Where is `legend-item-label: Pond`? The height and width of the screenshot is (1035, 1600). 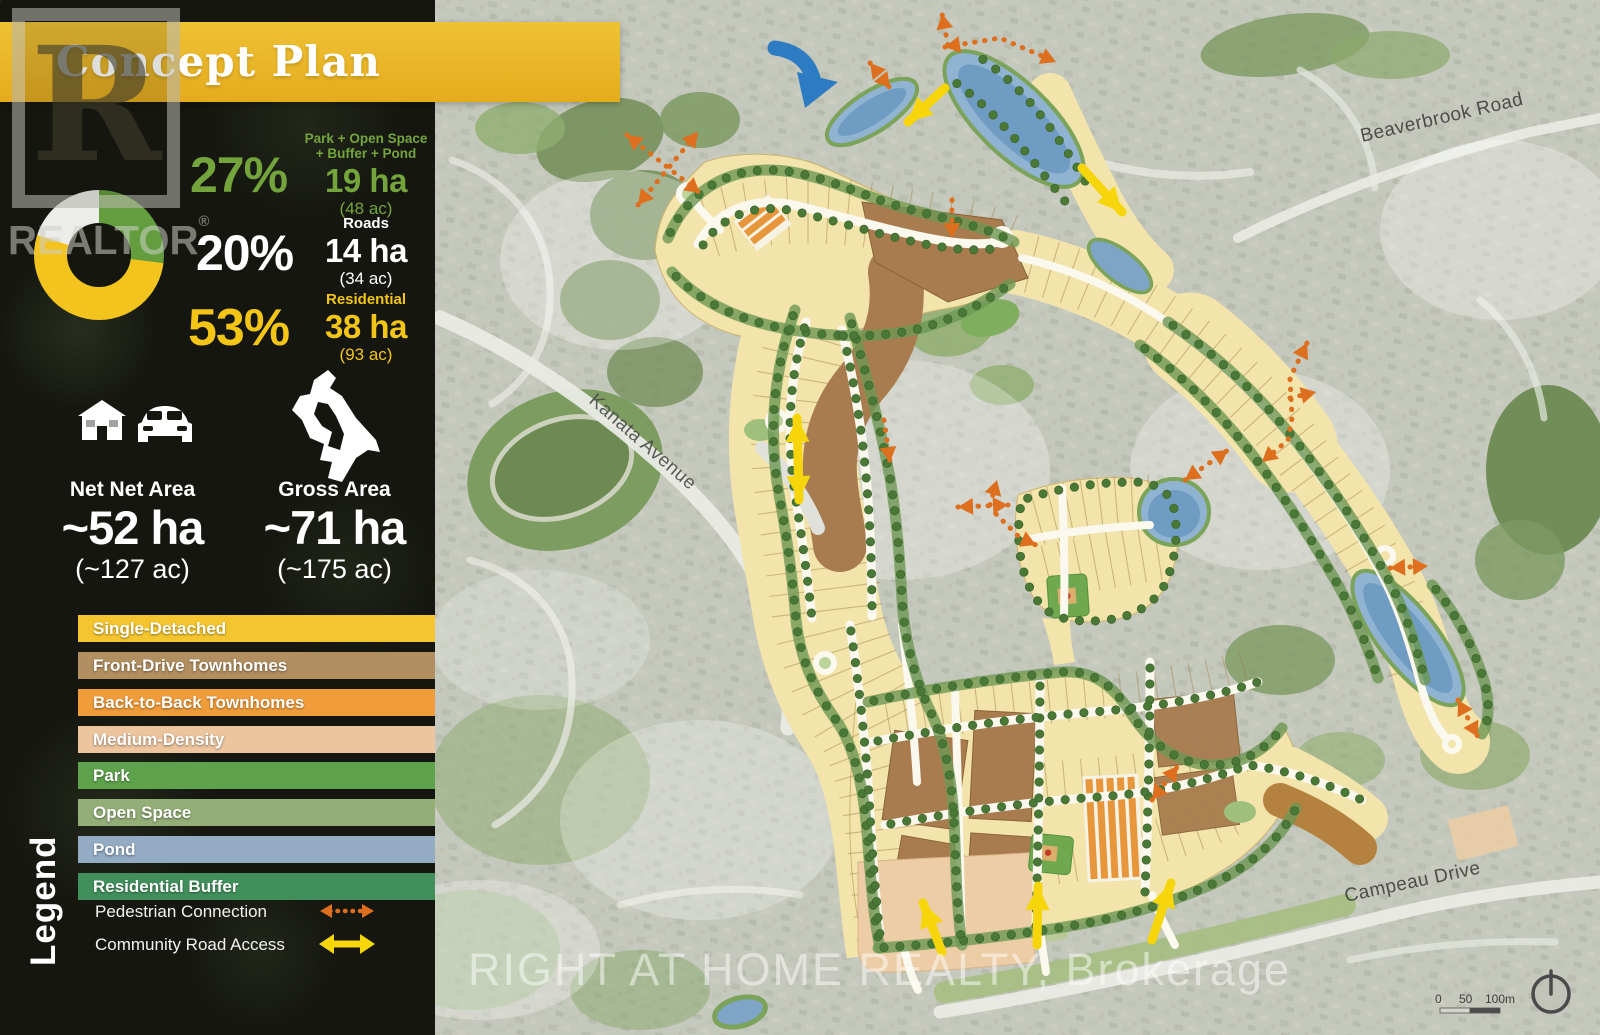
legend-item-label: Pond is located at coordinates (114, 850).